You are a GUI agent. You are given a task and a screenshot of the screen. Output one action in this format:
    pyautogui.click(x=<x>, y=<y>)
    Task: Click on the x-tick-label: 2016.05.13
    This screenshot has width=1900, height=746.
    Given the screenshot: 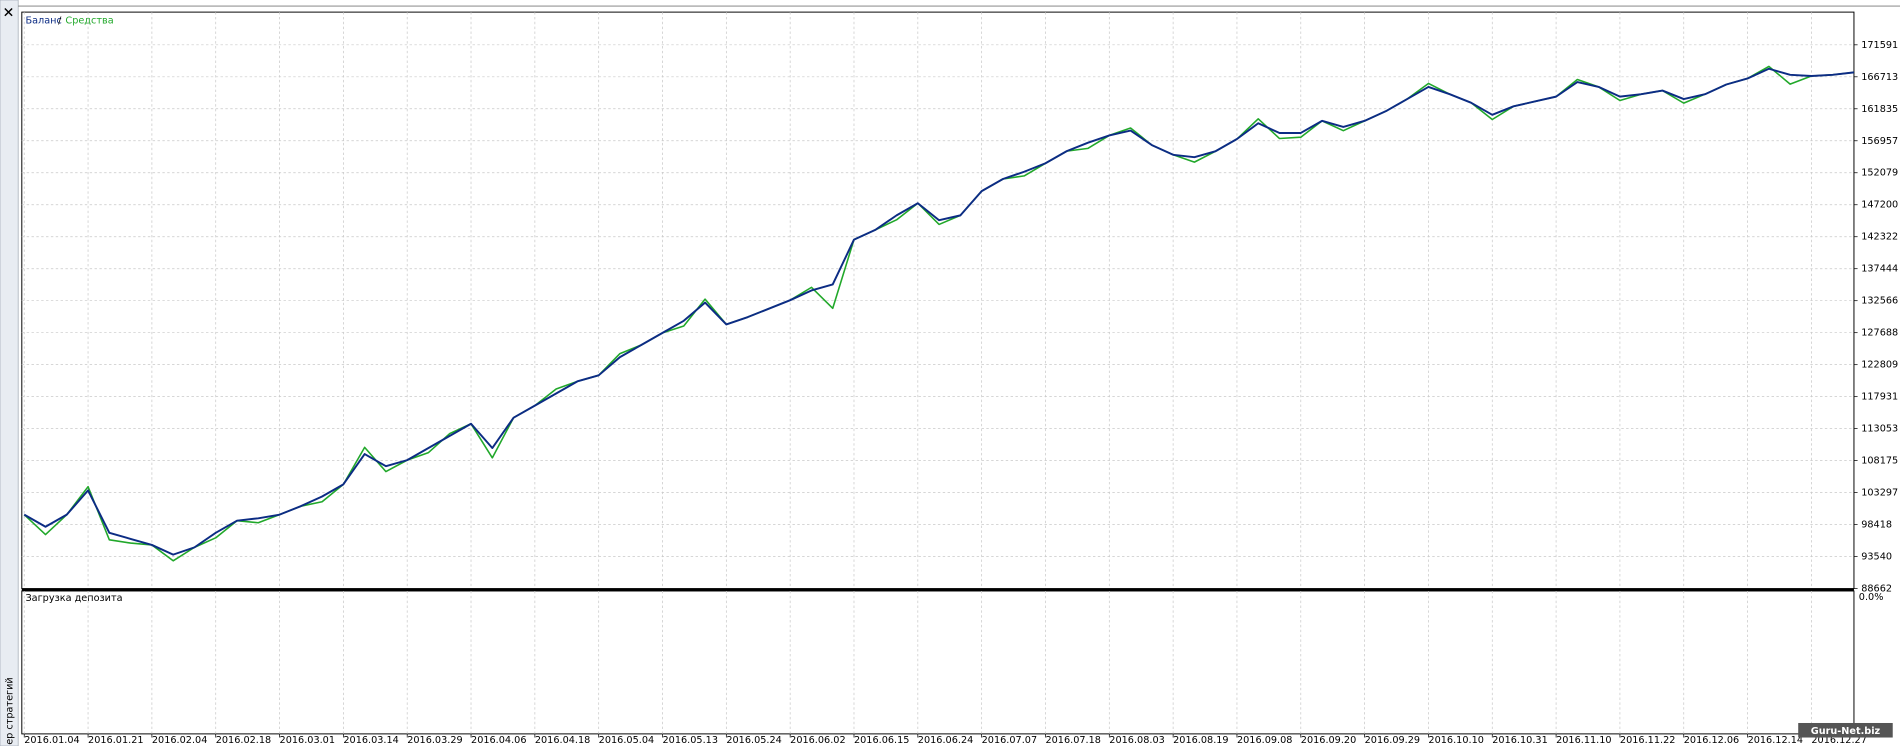 What is the action you would take?
    pyautogui.click(x=690, y=740)
    